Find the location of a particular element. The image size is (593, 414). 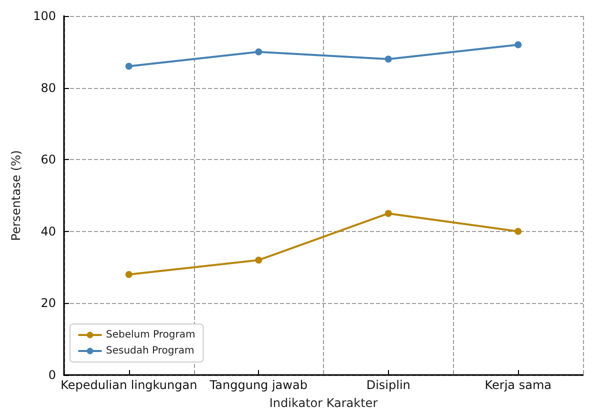

y-tick-label: 100 is located at coordinates (44, 16).